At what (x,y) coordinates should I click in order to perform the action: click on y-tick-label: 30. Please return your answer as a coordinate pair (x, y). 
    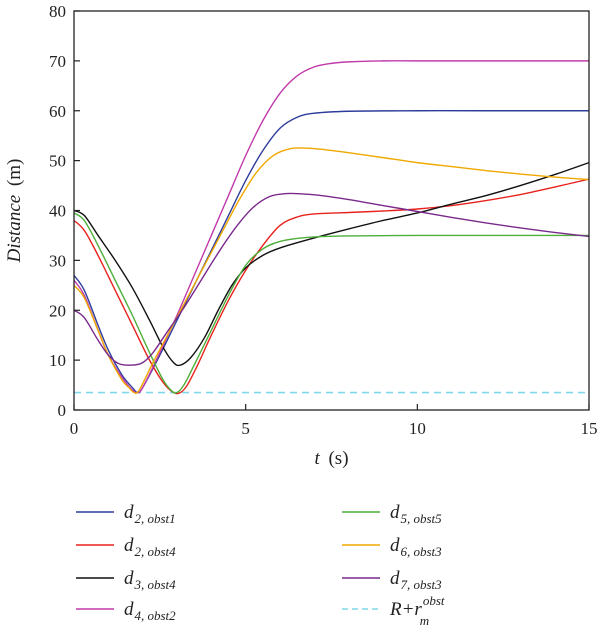
    Looking at the image, I should click on (57, 260).